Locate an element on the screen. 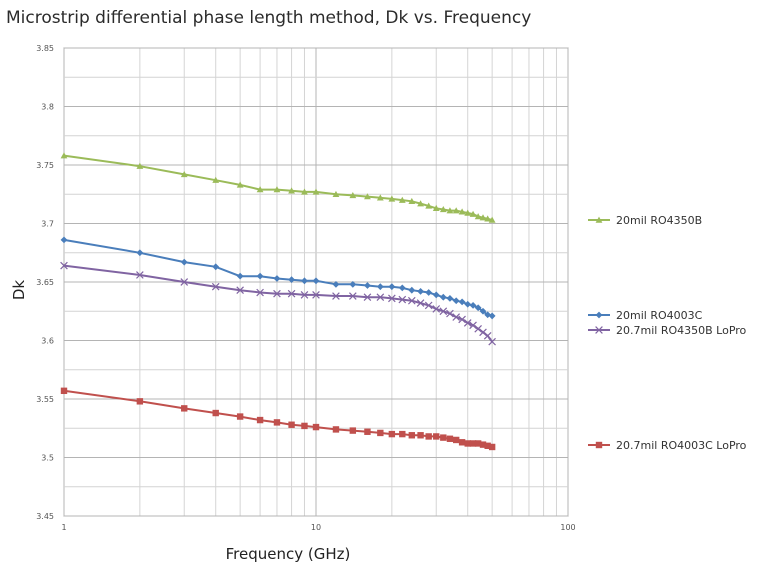 This screenshot has height=569, width=761. legend-label: 20mil RO4350B is located at coordinates (659, 220).